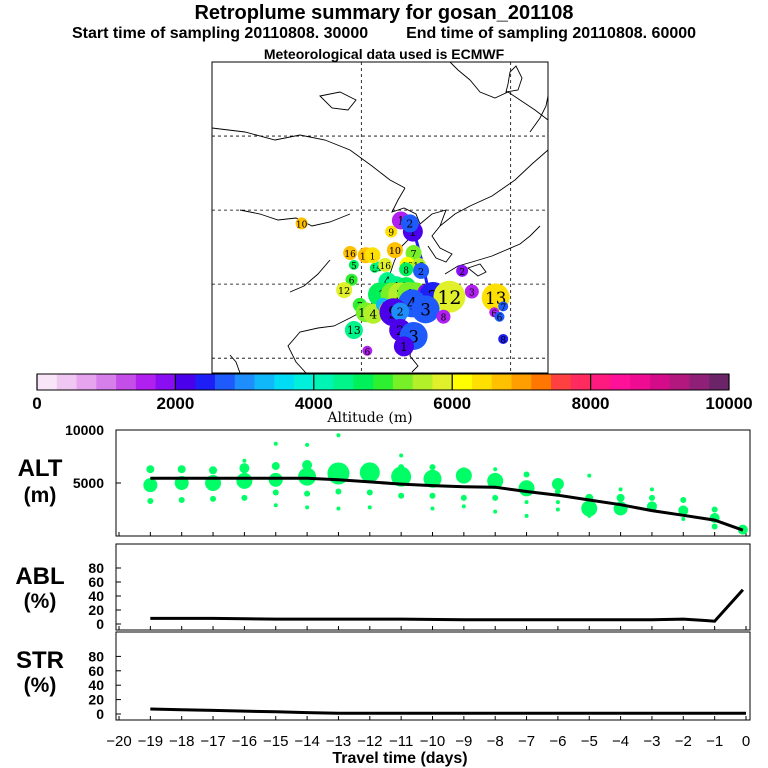  Describe the element at coordinates (96, 610) in the screenshot. I see `y-tick-label: 20` at that location.